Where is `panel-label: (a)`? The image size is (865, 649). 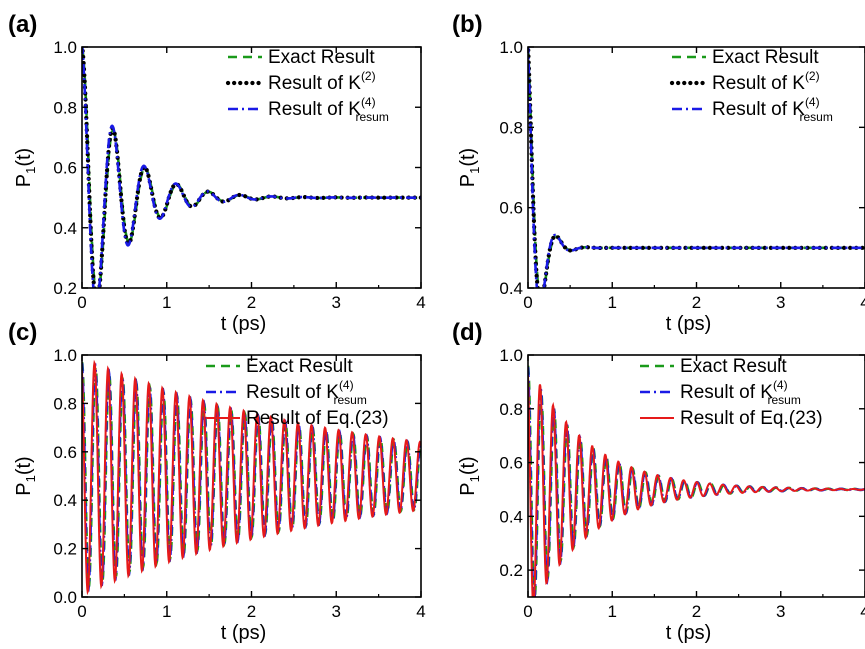 panel-label: (a) is located at coordinates (22, 24).